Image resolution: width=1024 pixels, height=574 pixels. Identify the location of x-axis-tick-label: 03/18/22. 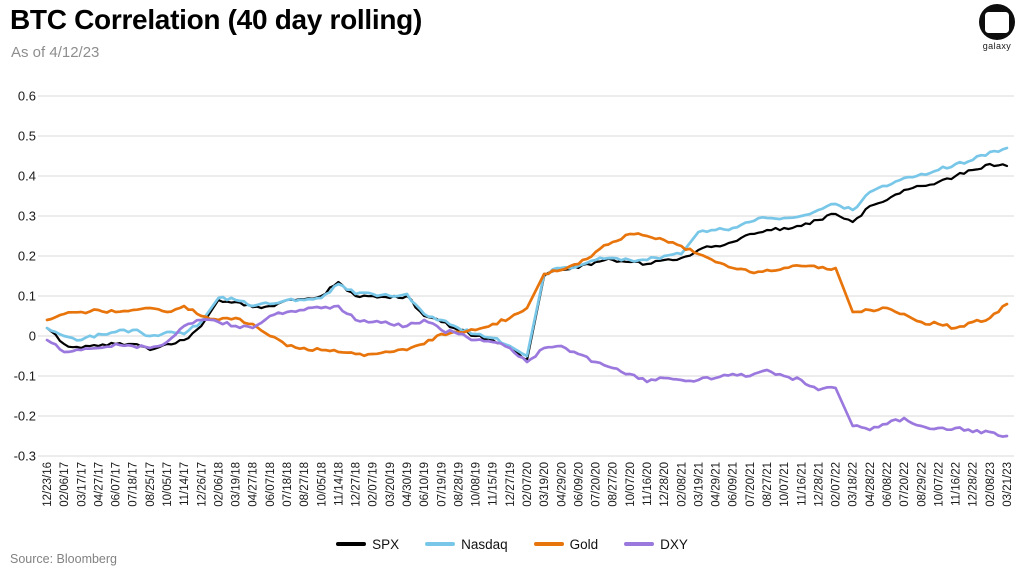
(854, 484).